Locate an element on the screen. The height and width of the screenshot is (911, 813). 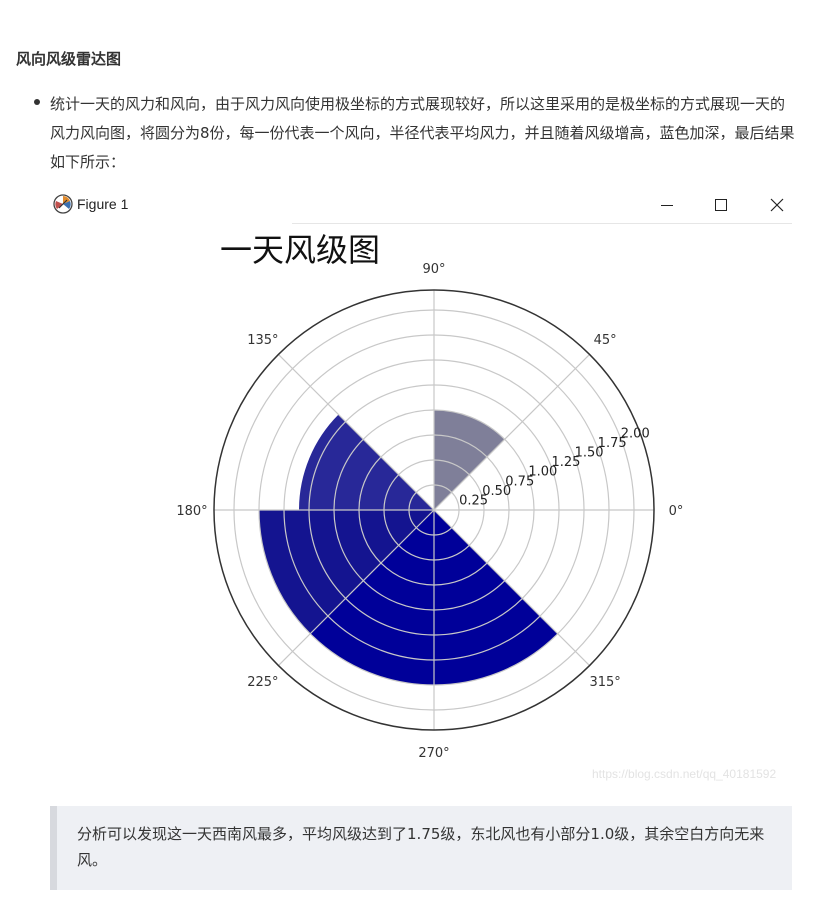
minimize-icon is located at coordinates (667, 205).